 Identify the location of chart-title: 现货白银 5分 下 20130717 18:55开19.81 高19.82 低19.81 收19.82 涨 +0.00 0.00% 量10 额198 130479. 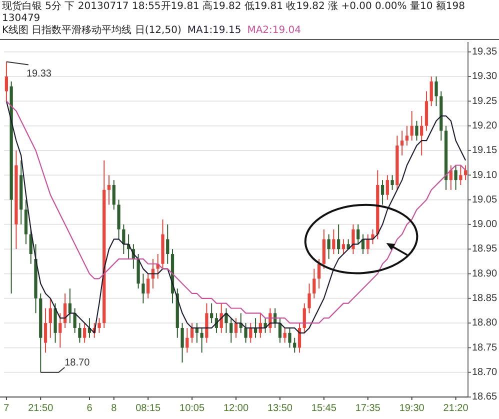
(234, 12).